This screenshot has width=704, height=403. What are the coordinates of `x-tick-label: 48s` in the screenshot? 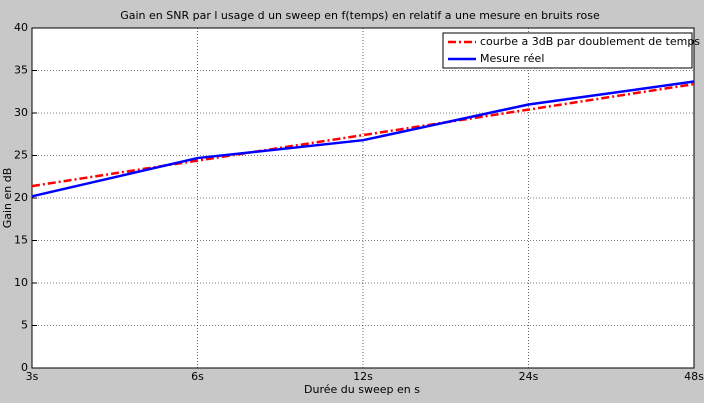 It's located at (694, 376).